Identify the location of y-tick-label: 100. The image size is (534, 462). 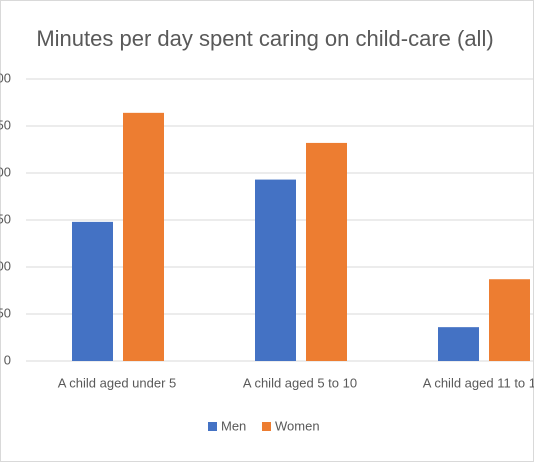
(5, 265).